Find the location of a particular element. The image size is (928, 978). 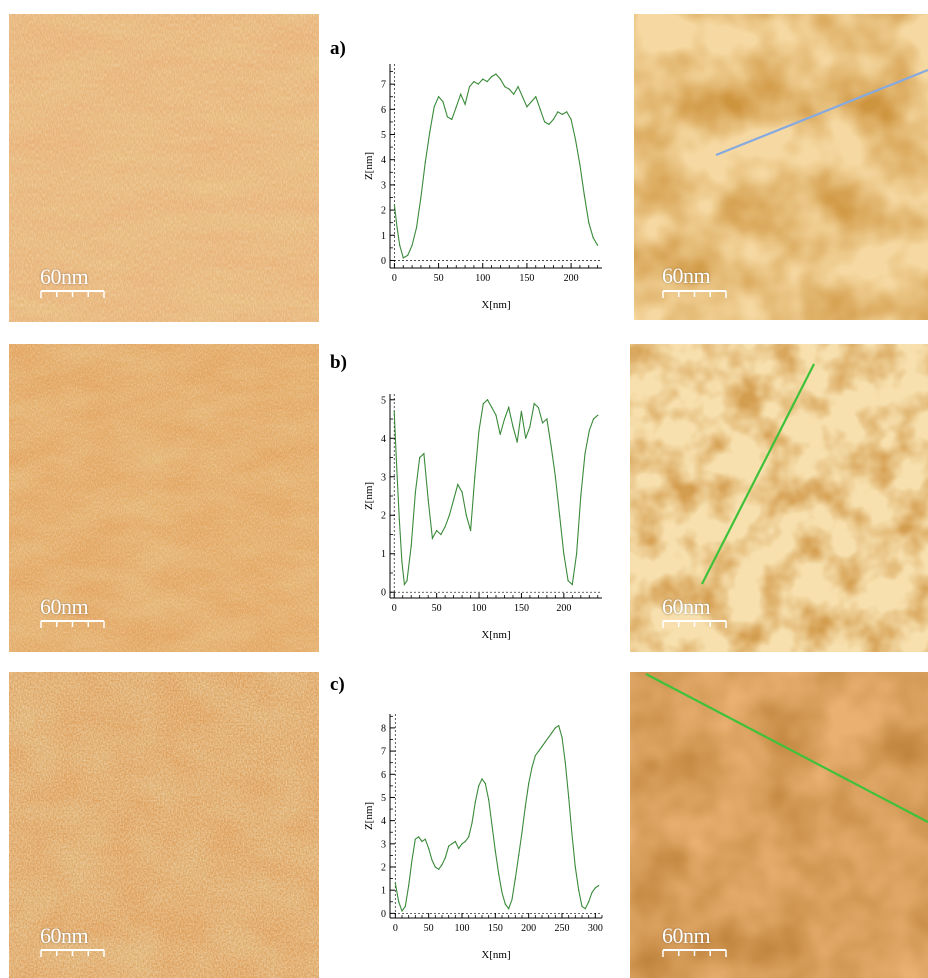

y-tick-label: 6 is located at coordinates (383, 775).